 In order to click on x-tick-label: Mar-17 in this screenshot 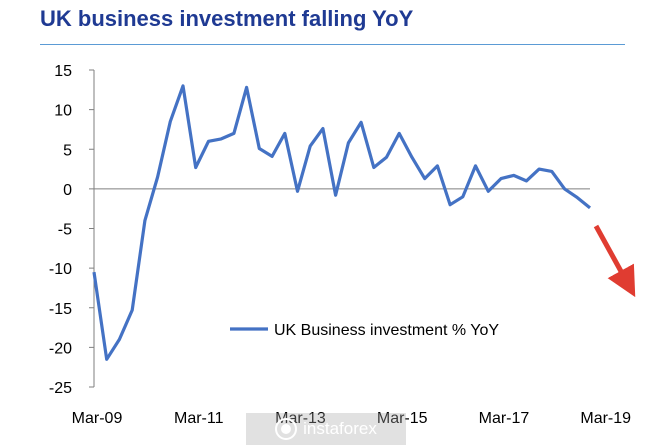, I will do `click(504, 418)`.